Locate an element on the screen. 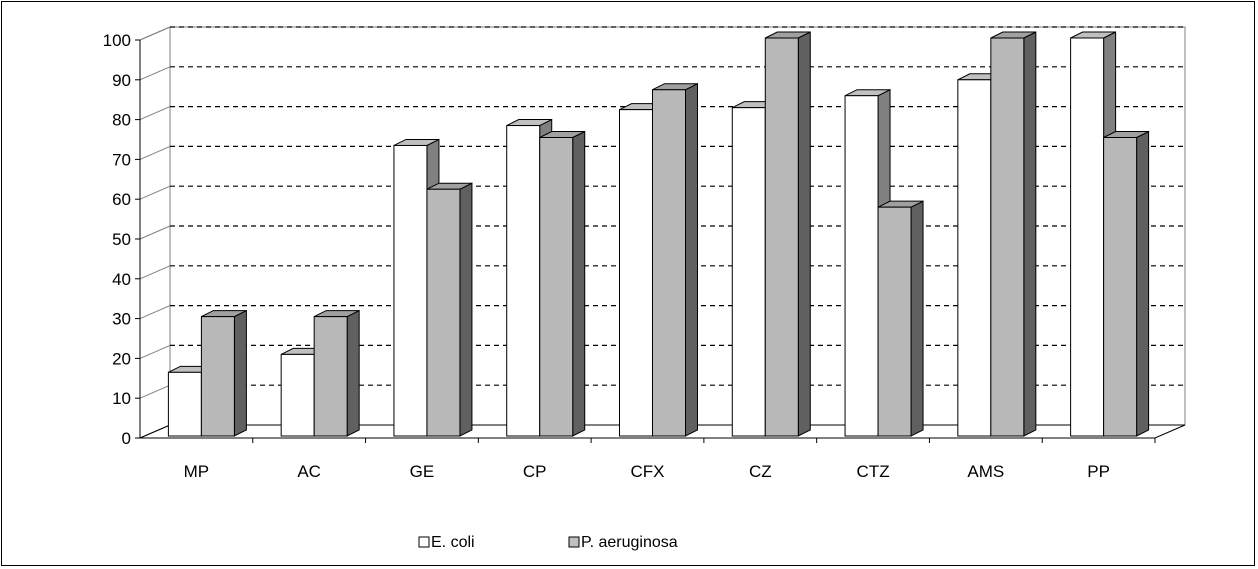 This screenshot has height=569, width=1258. legend: E. coli P. aeruginosa is located at coordinates (548, 542).